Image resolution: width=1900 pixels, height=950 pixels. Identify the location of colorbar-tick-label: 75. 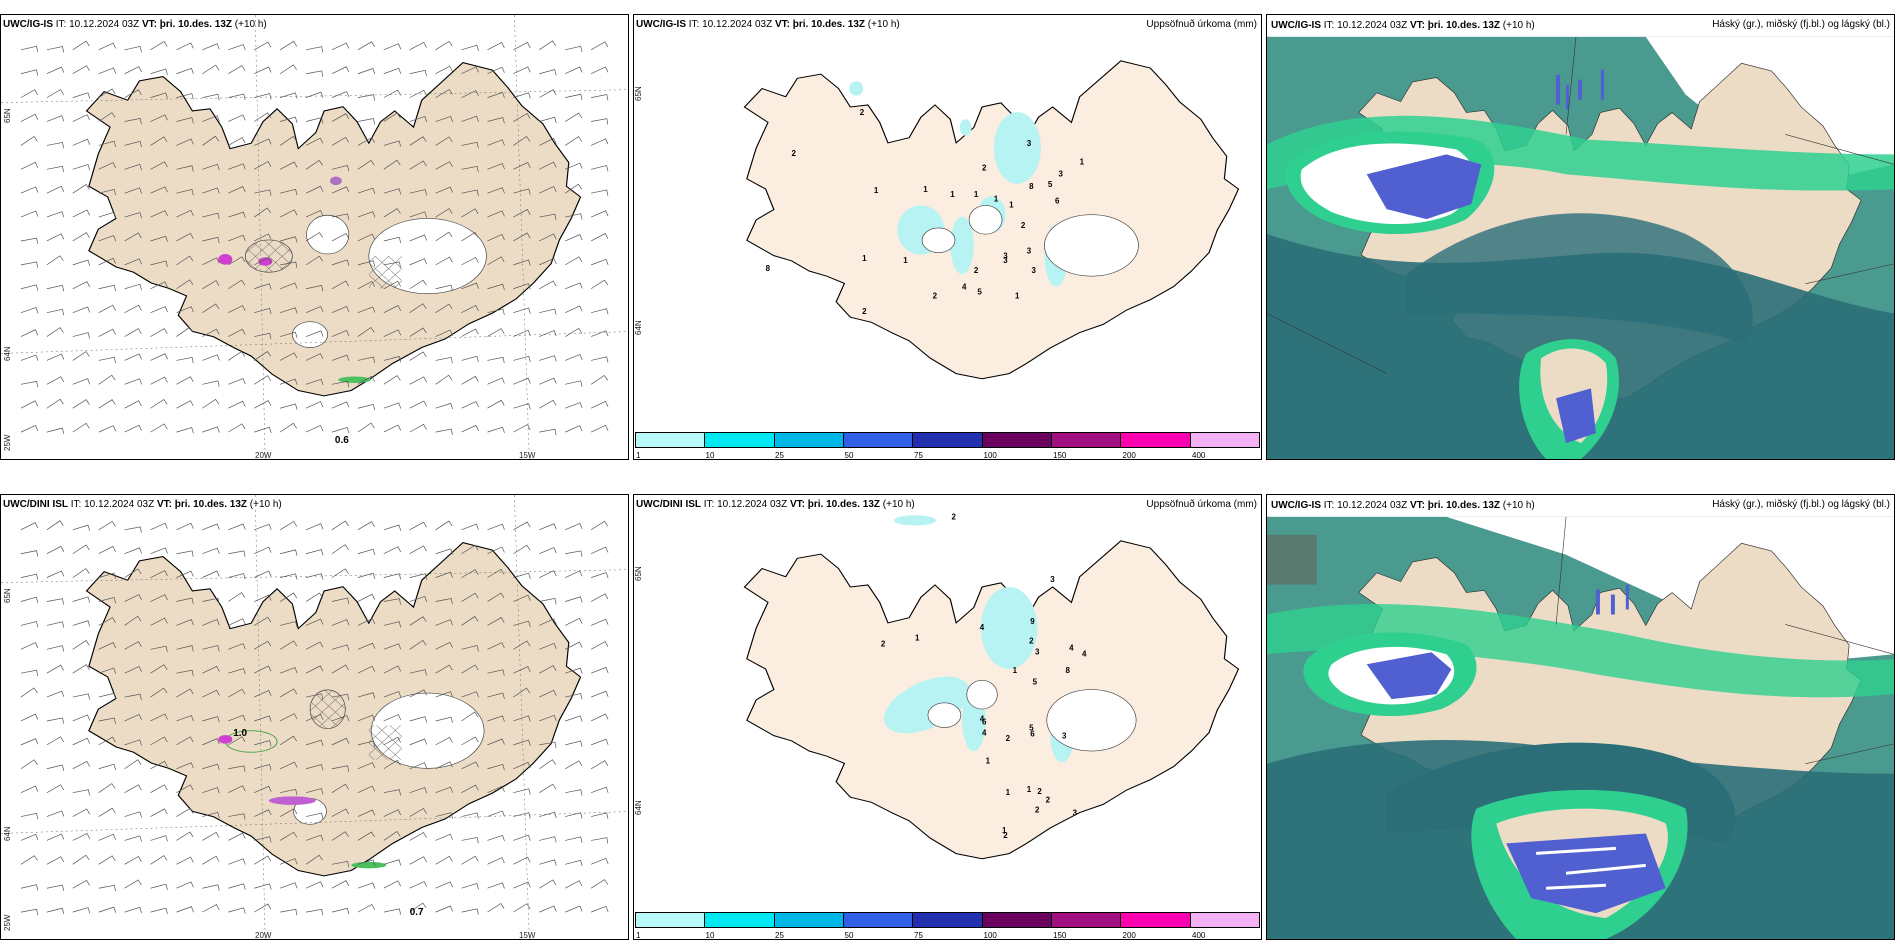
(918, 455).